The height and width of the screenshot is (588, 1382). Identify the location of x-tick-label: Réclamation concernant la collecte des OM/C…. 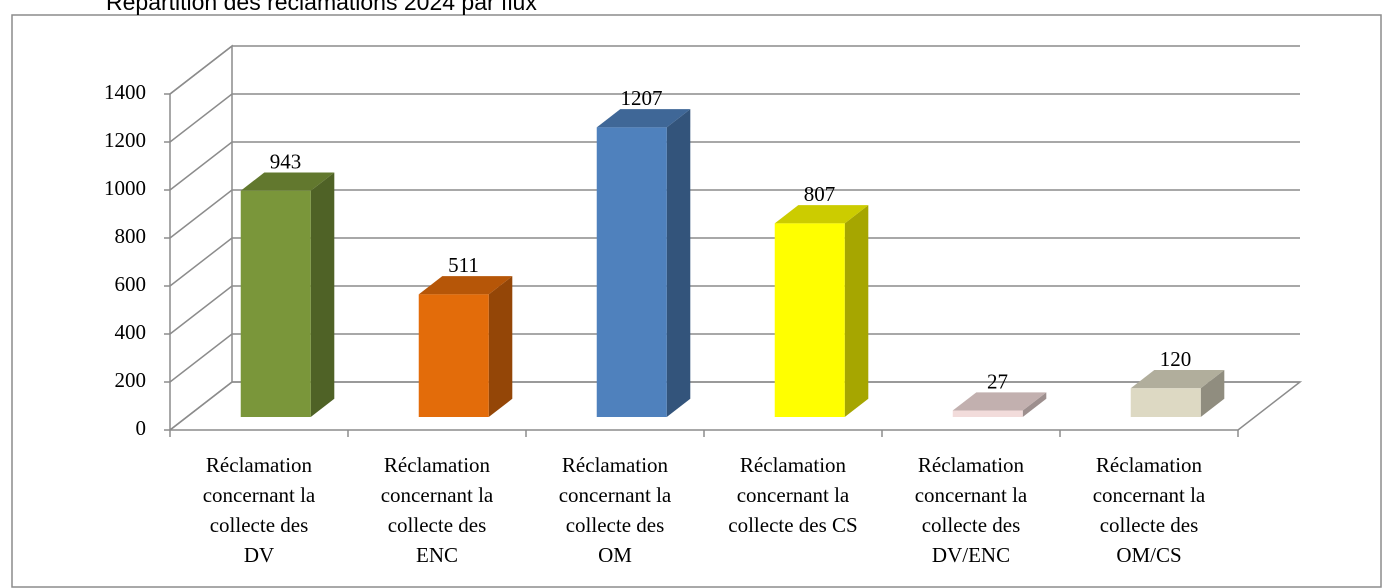
(1149, 510).